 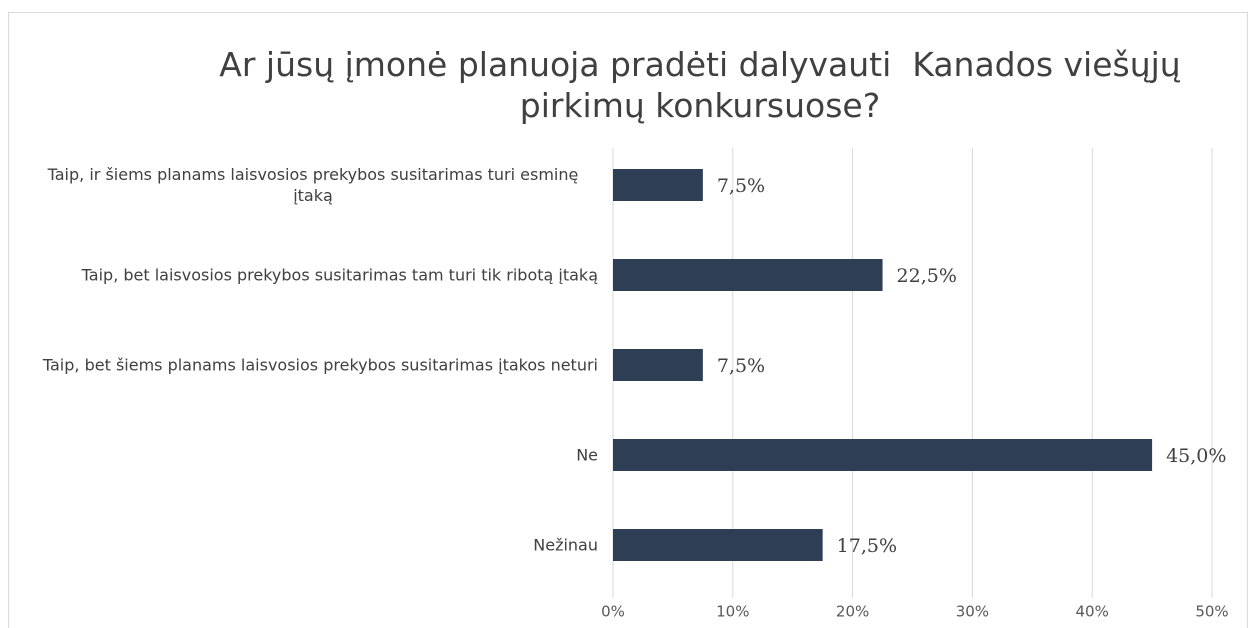 What do you see at coordinates (927, 276) in the screenshot?
I see `value-label: 22,5%` at bounding box center [927, 276].